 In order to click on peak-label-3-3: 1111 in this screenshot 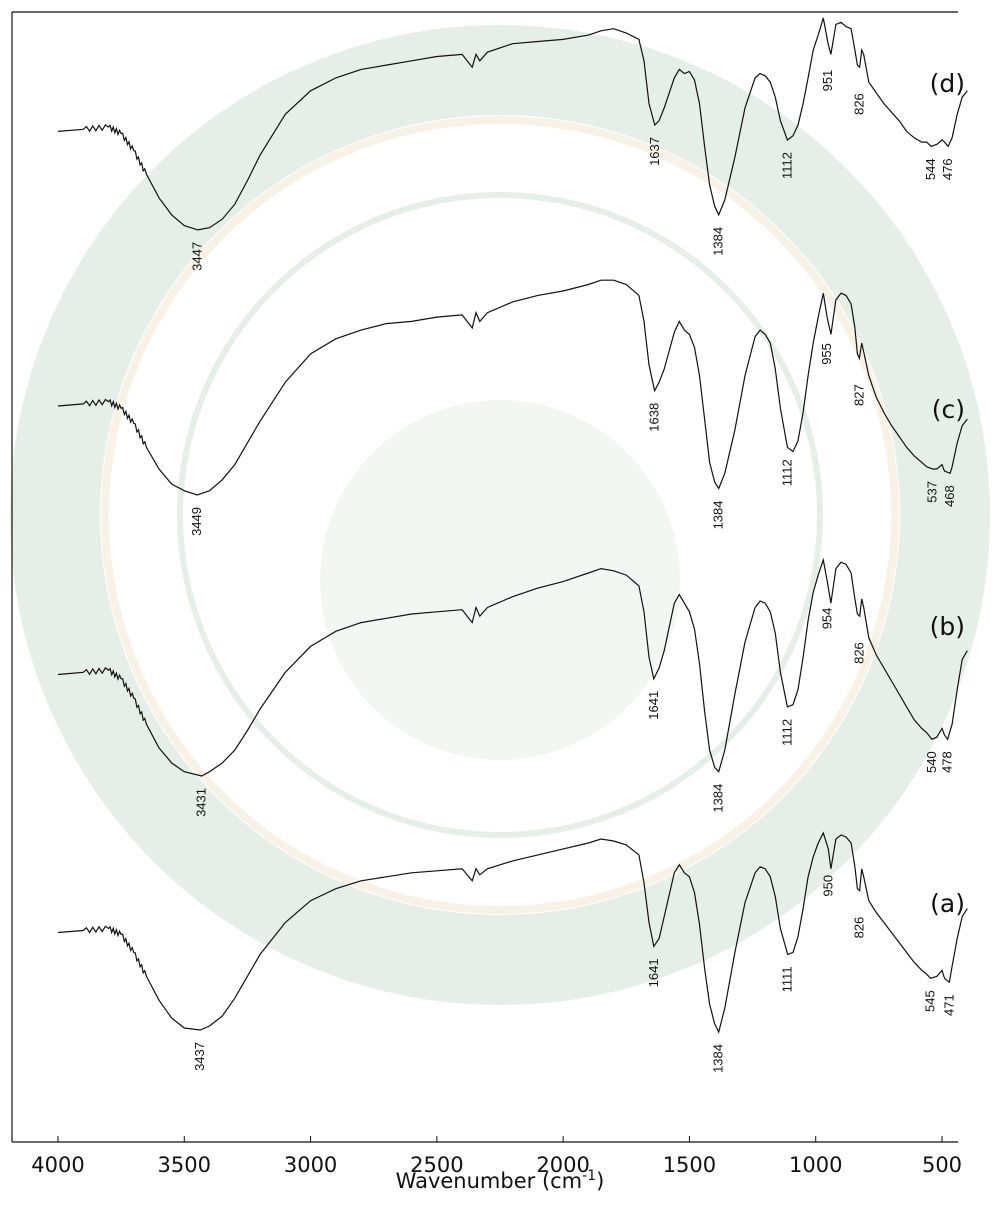, I will do `click(787, 979)`.